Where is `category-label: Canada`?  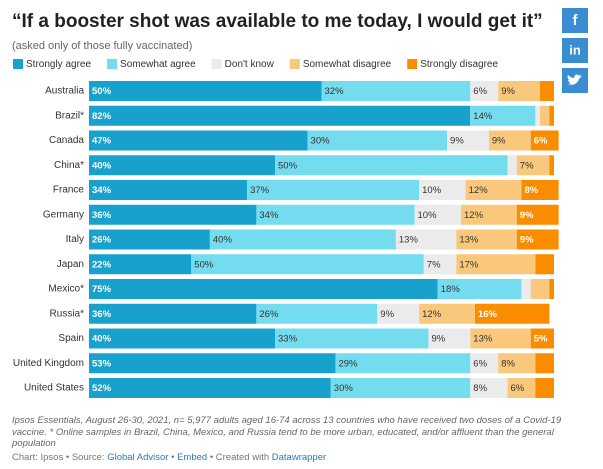 category-label: Canada is located at coordinates (66, 140).